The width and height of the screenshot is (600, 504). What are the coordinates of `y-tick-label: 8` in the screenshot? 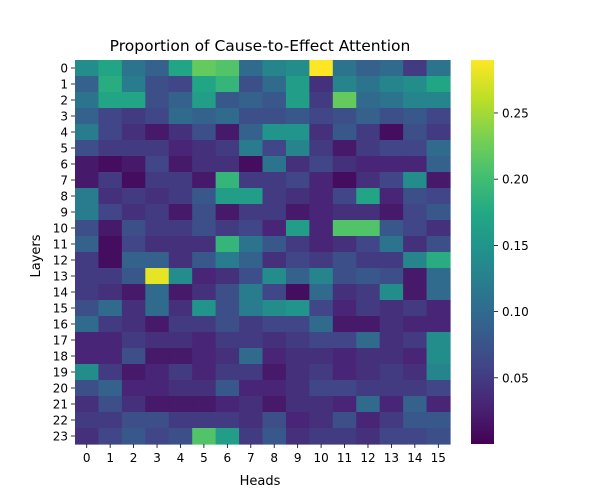 It's located at (64, 197).